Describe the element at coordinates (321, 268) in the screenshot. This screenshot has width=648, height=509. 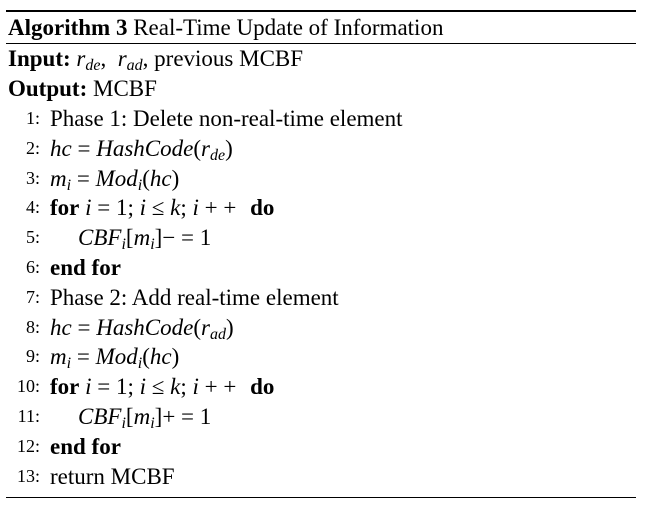
I see `step-6: 6: end for` at that location.